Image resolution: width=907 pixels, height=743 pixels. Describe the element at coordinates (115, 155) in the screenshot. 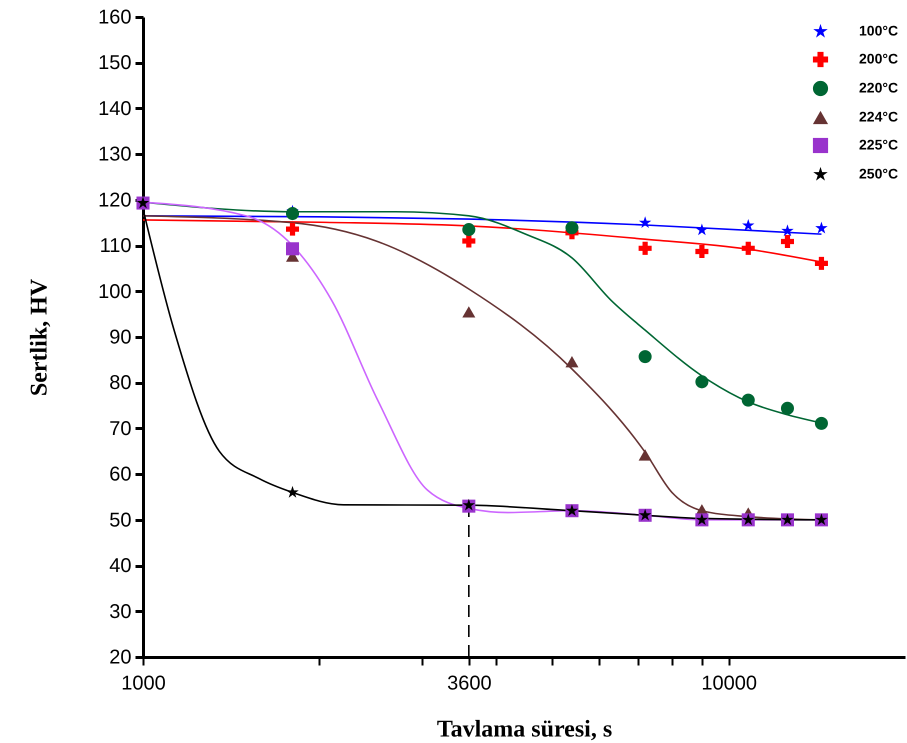

I see `y-tick-label: 130` at that location.